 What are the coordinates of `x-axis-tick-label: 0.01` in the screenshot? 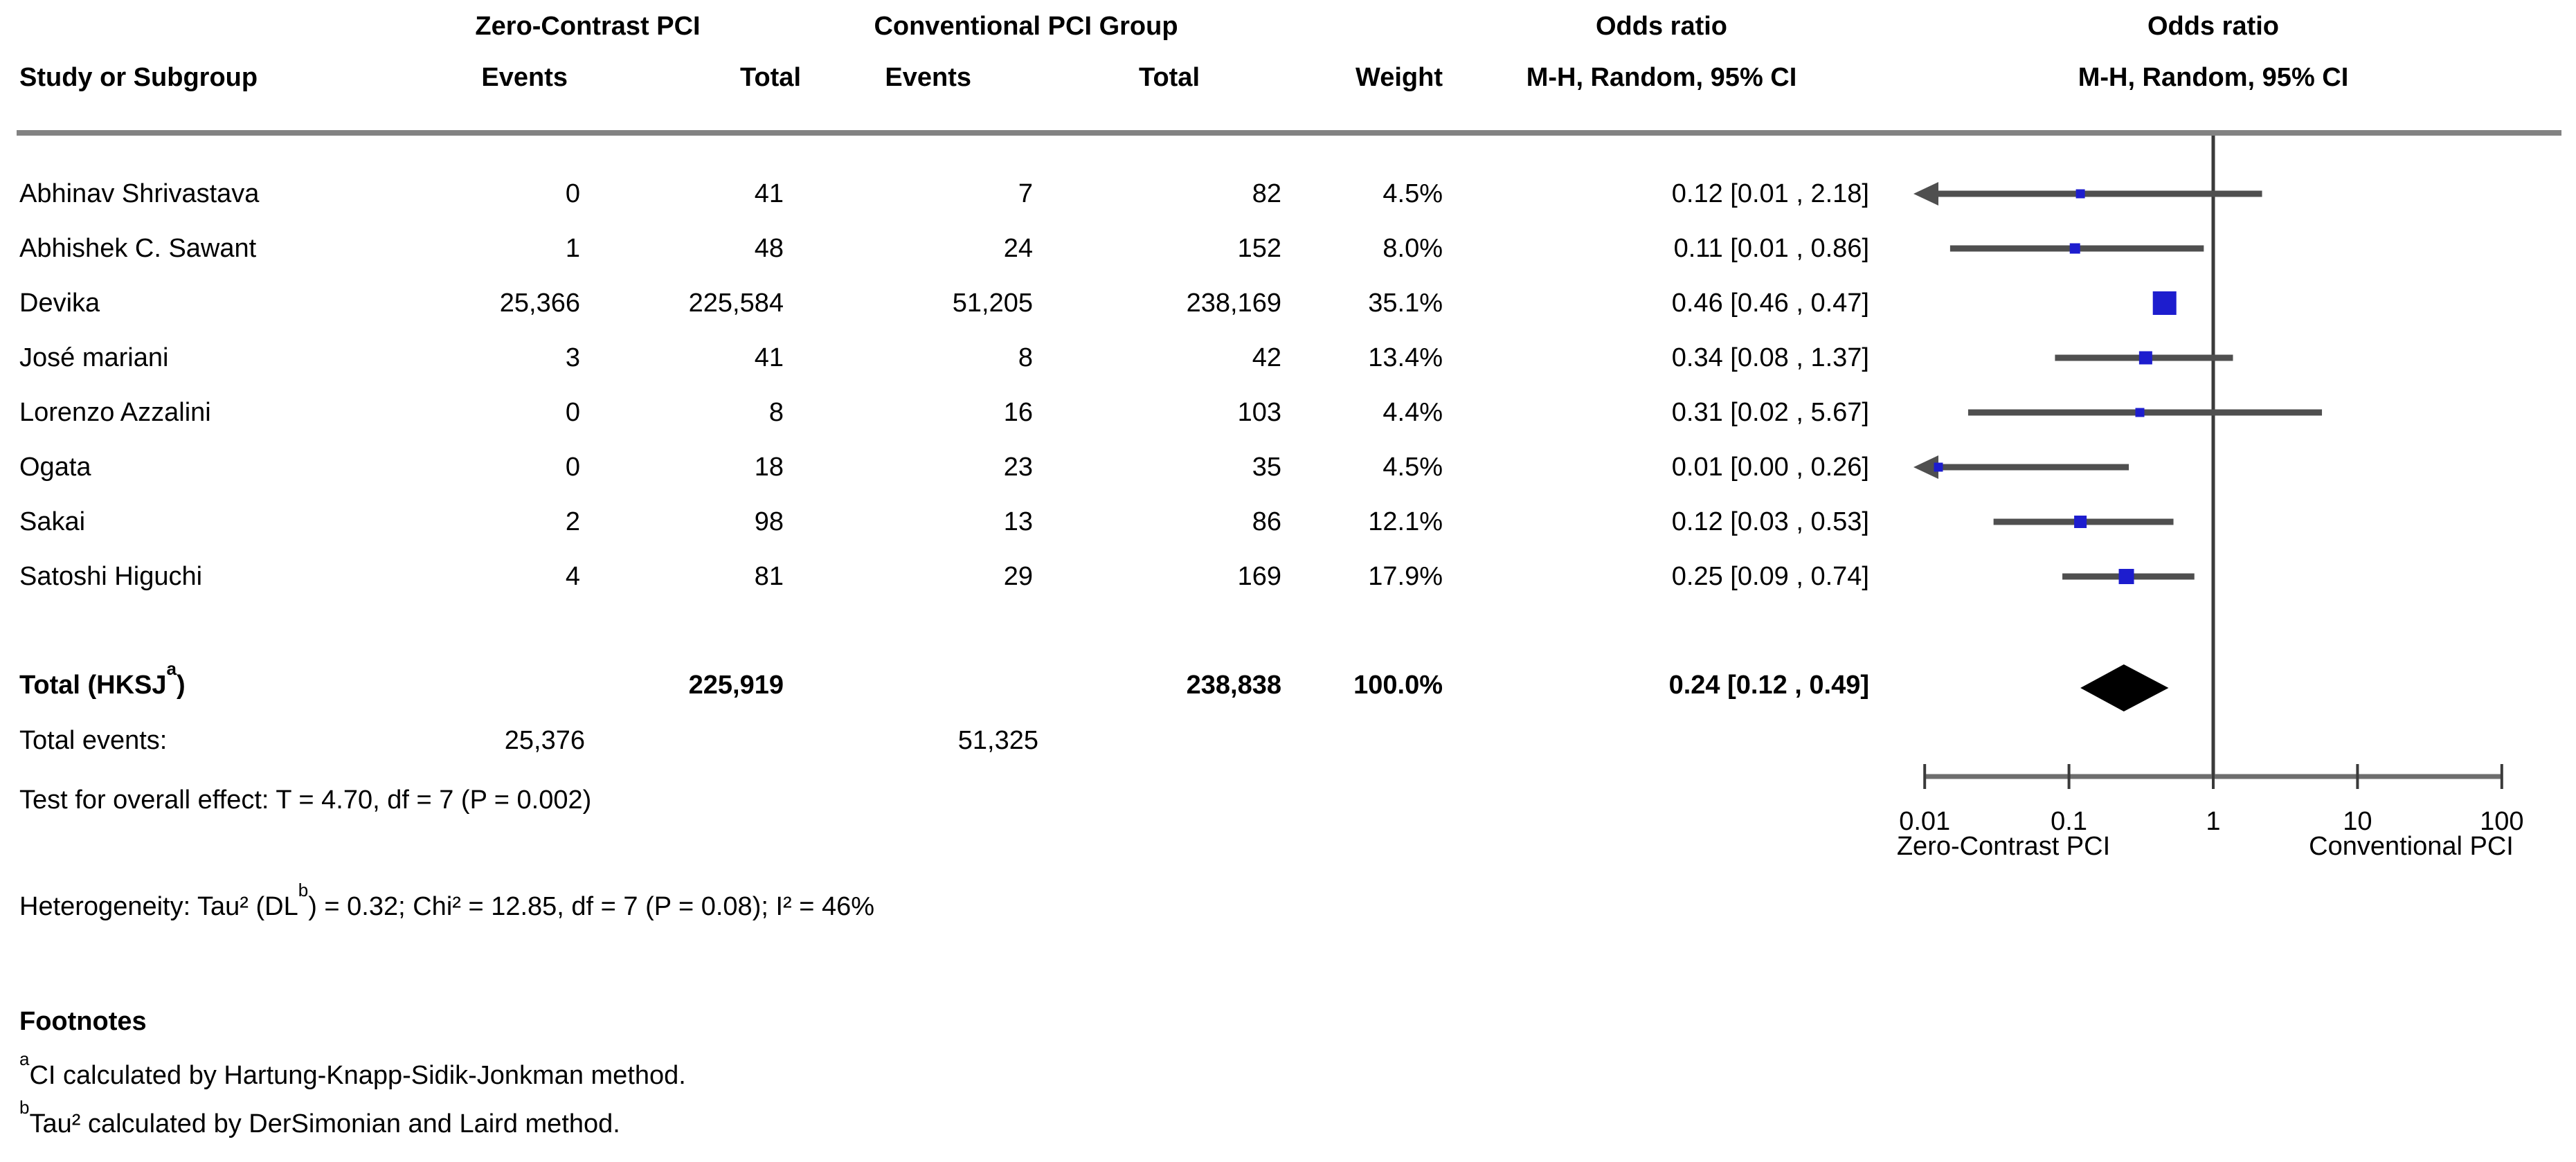 It's located at (1924, 822).